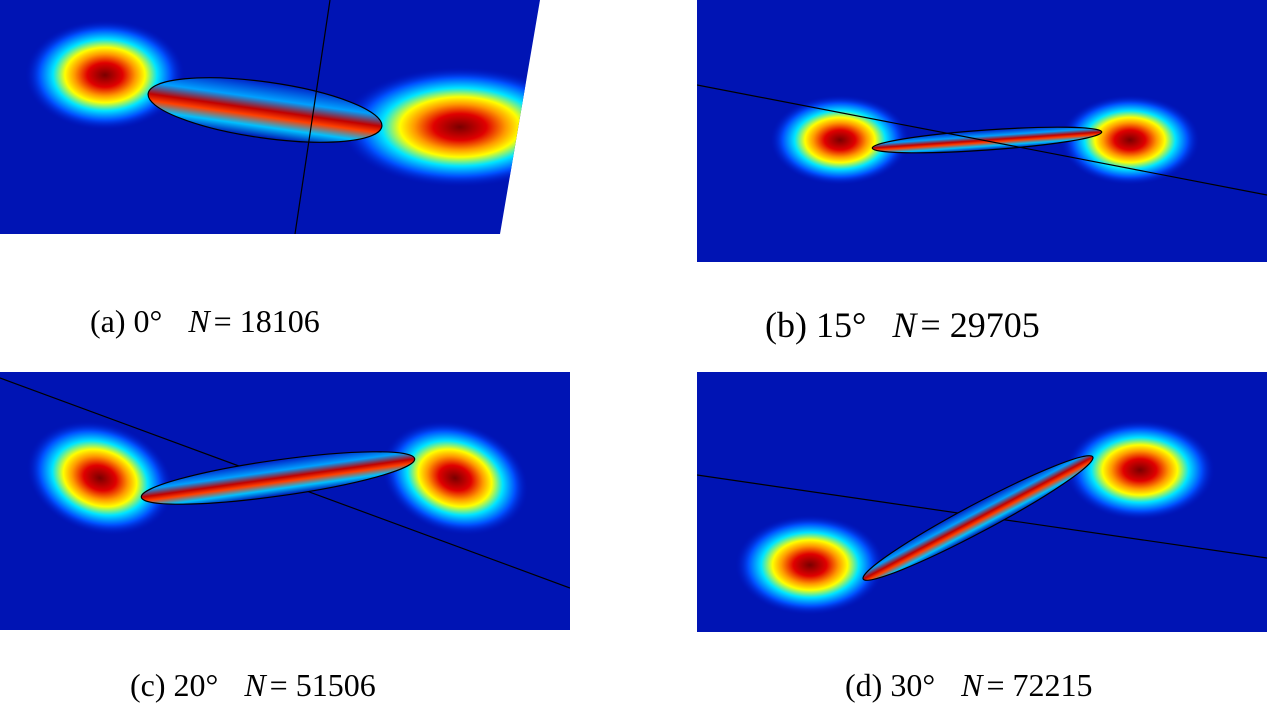 This screenshot has width=1267, height=704. I want to click on caption-equation: = 29705, so click(979, 325).